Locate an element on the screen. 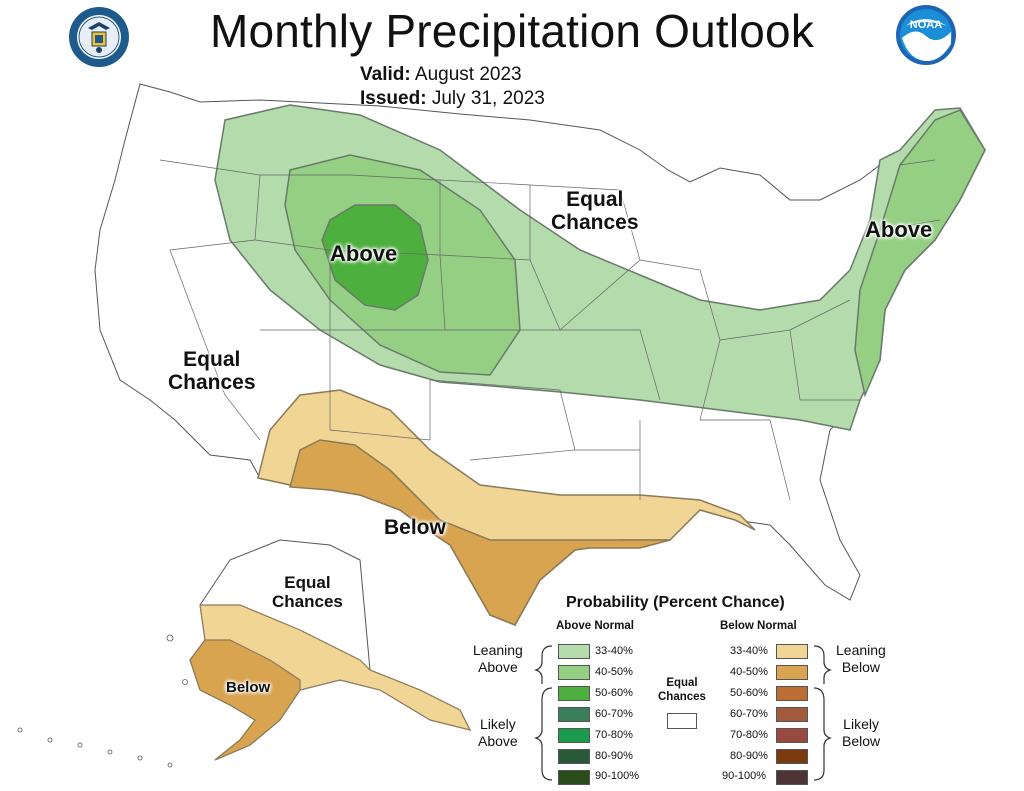 Image resolution: width=1024 pixels, height=791 pixels. valid-line: Valid: August 2023 is located at coordinates (441, 75).